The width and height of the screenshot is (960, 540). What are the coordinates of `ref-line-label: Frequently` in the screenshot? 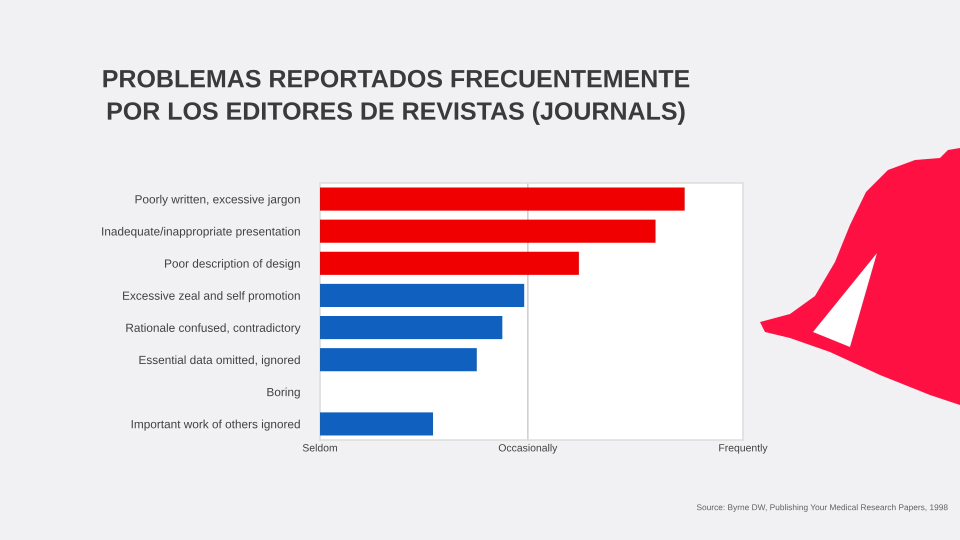 It's located at (743, 449).